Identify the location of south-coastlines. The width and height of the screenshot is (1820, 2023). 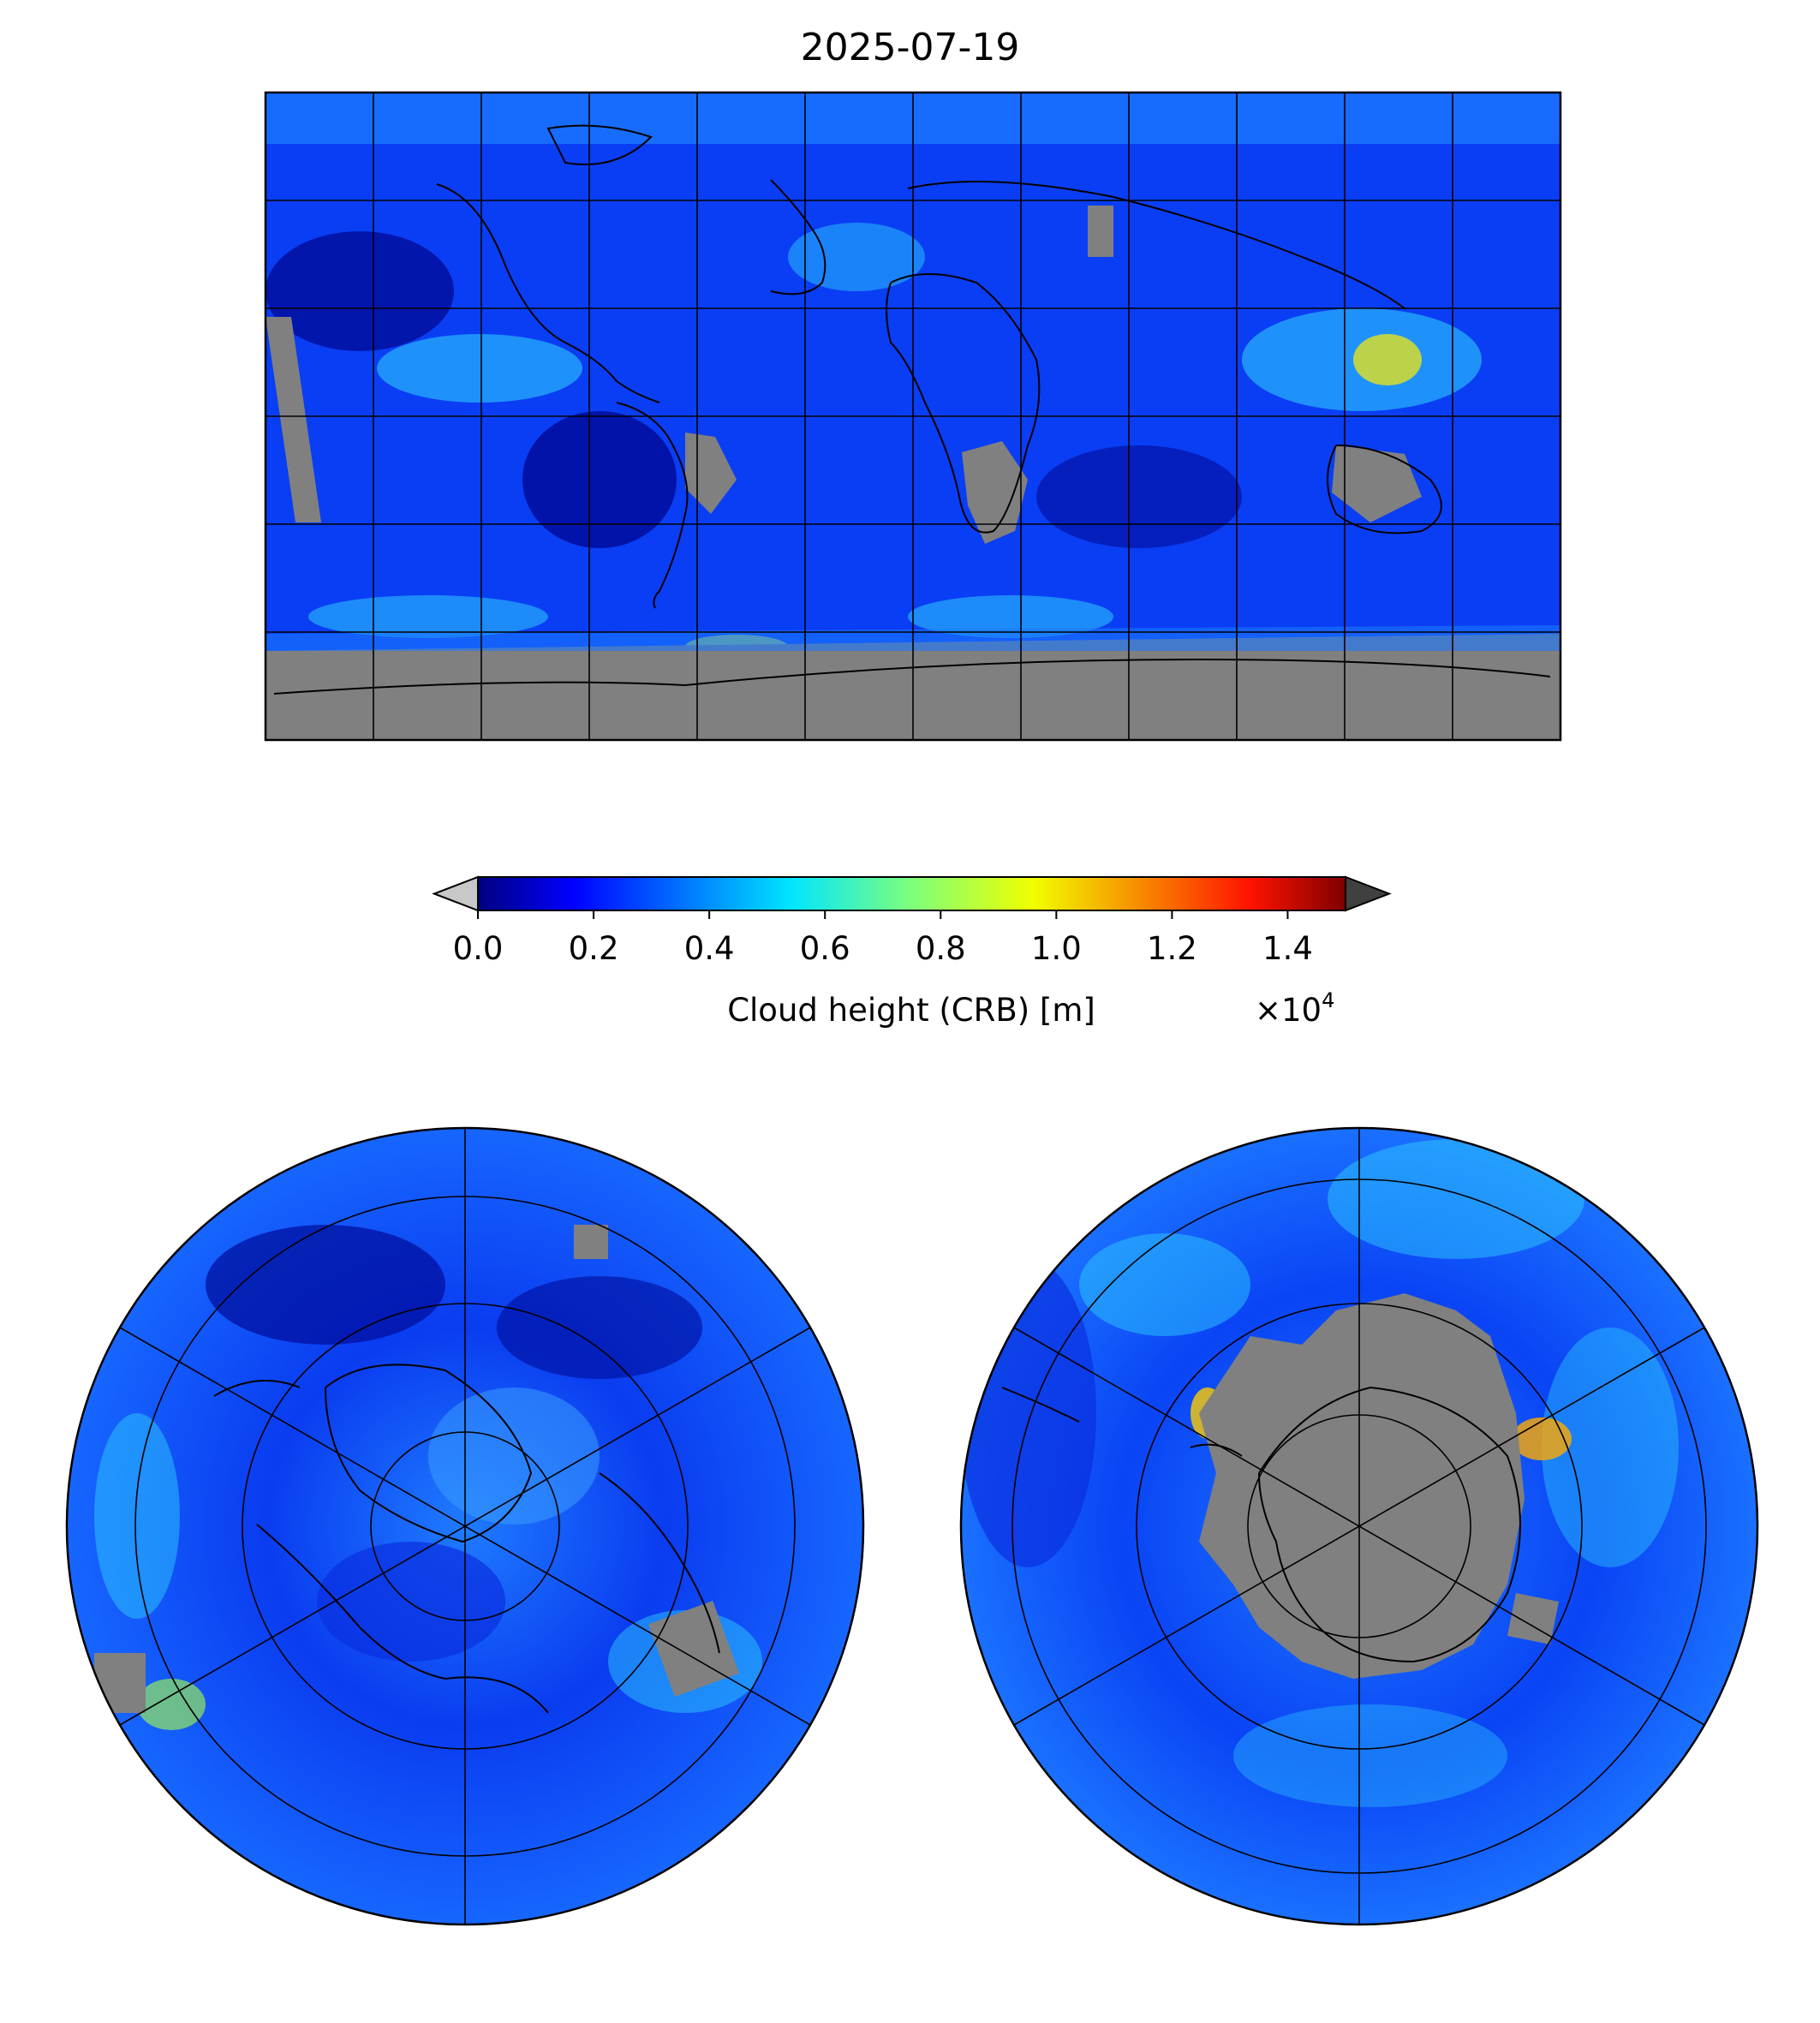
(1261, 1524).